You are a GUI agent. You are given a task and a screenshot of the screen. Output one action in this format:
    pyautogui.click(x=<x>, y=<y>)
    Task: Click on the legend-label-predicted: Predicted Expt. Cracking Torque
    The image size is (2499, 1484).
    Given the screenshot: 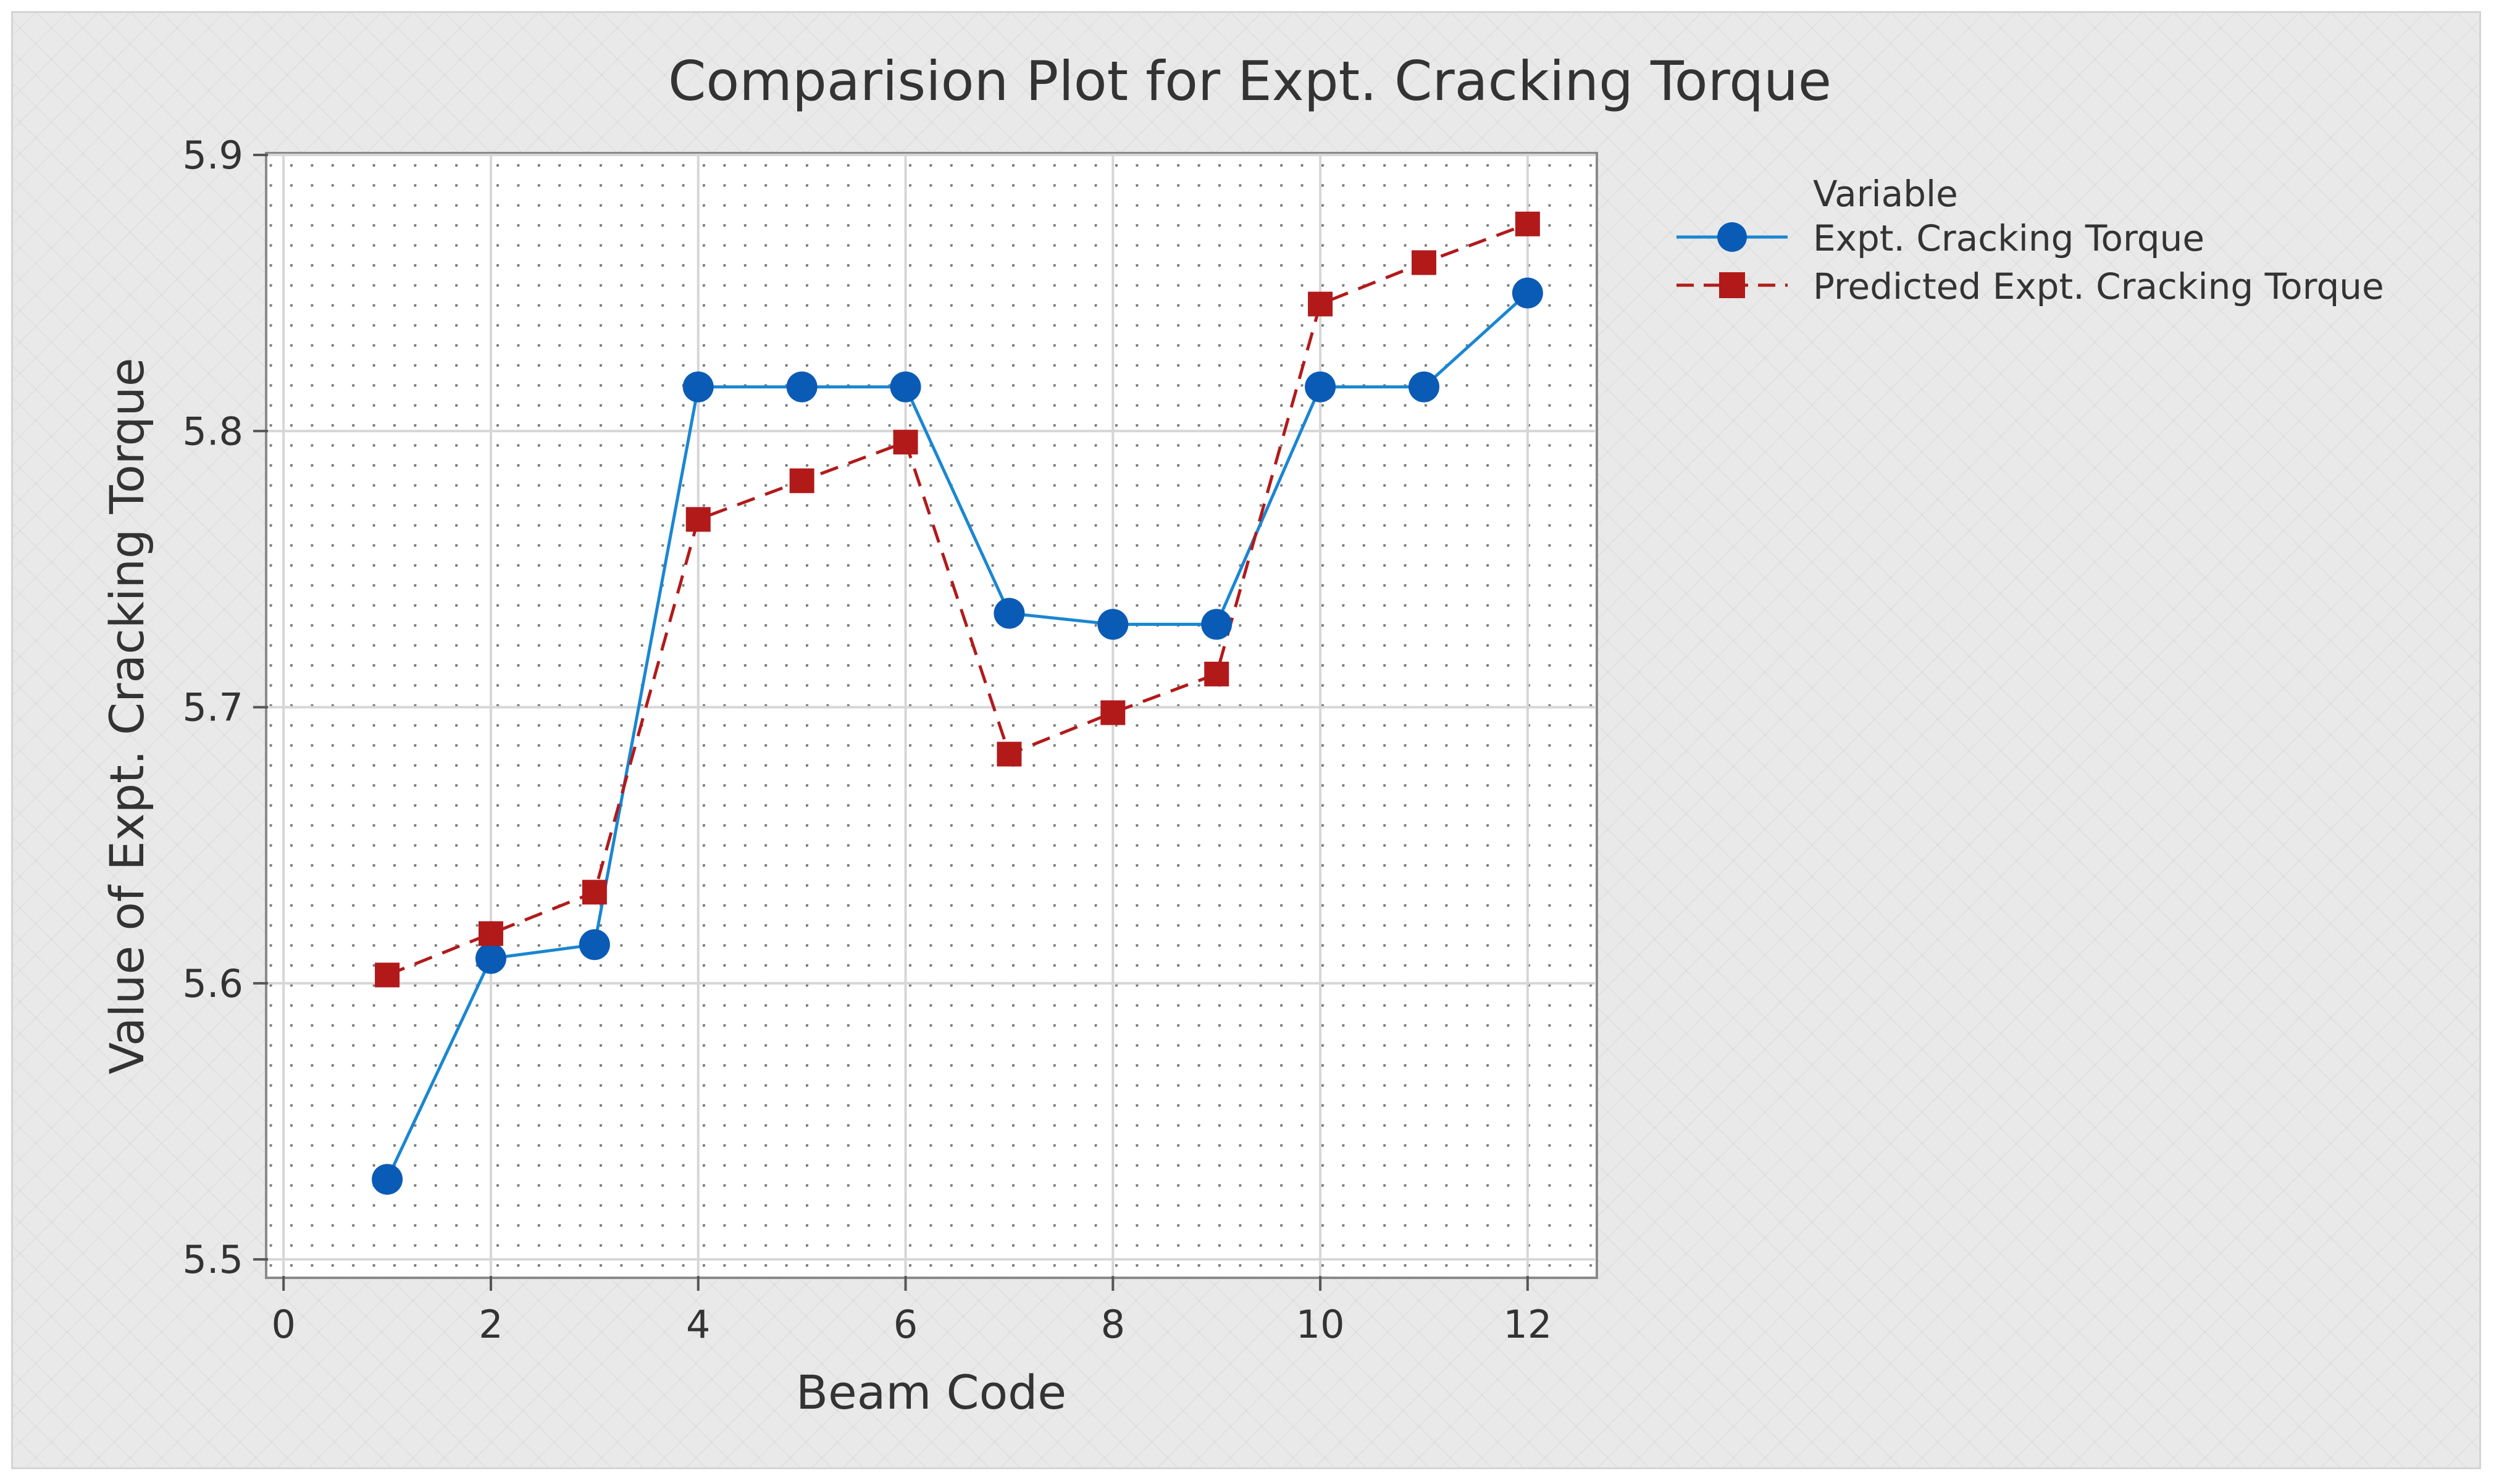 What is the action you would take?
    pyautogui.click(x=2098, y=286)
    